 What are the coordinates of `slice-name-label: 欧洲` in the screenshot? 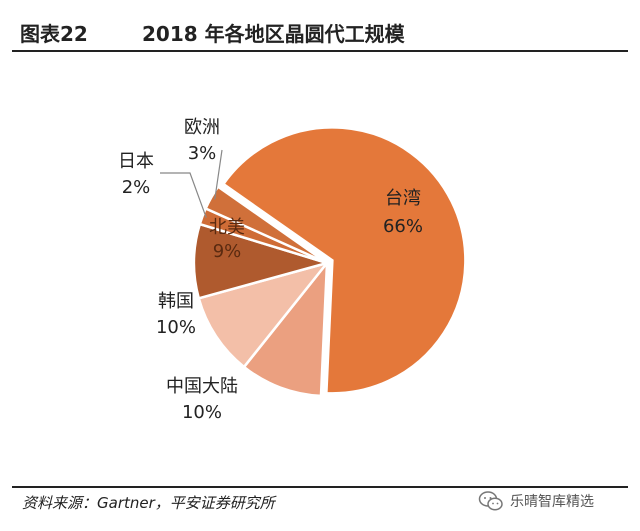 It's located at (202, 127).